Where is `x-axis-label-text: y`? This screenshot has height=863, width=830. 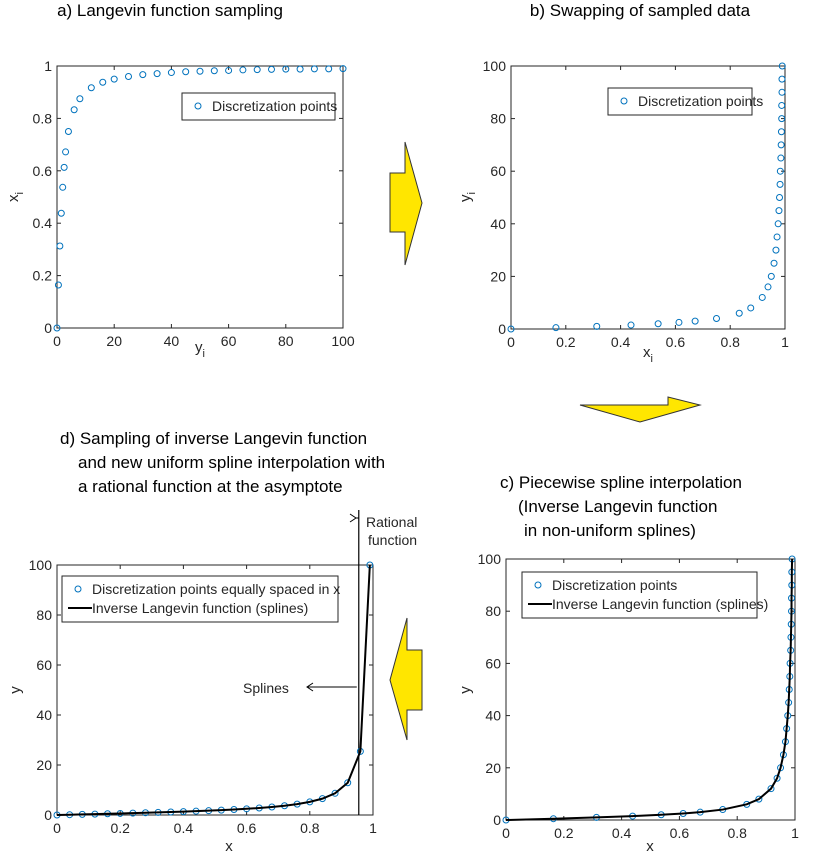
x-axis-label-text: y is located at coordinates (199, 347).